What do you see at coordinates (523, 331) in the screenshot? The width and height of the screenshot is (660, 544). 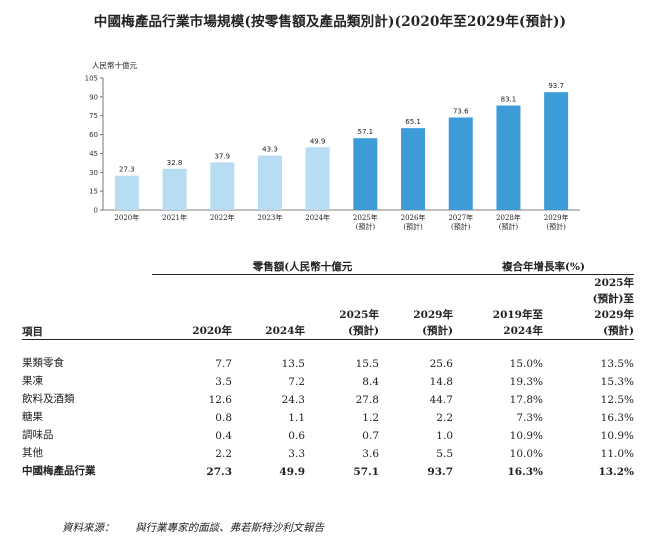 I see `col-header-cagr1-line2: 2024年` at bounding box center [523, 331].